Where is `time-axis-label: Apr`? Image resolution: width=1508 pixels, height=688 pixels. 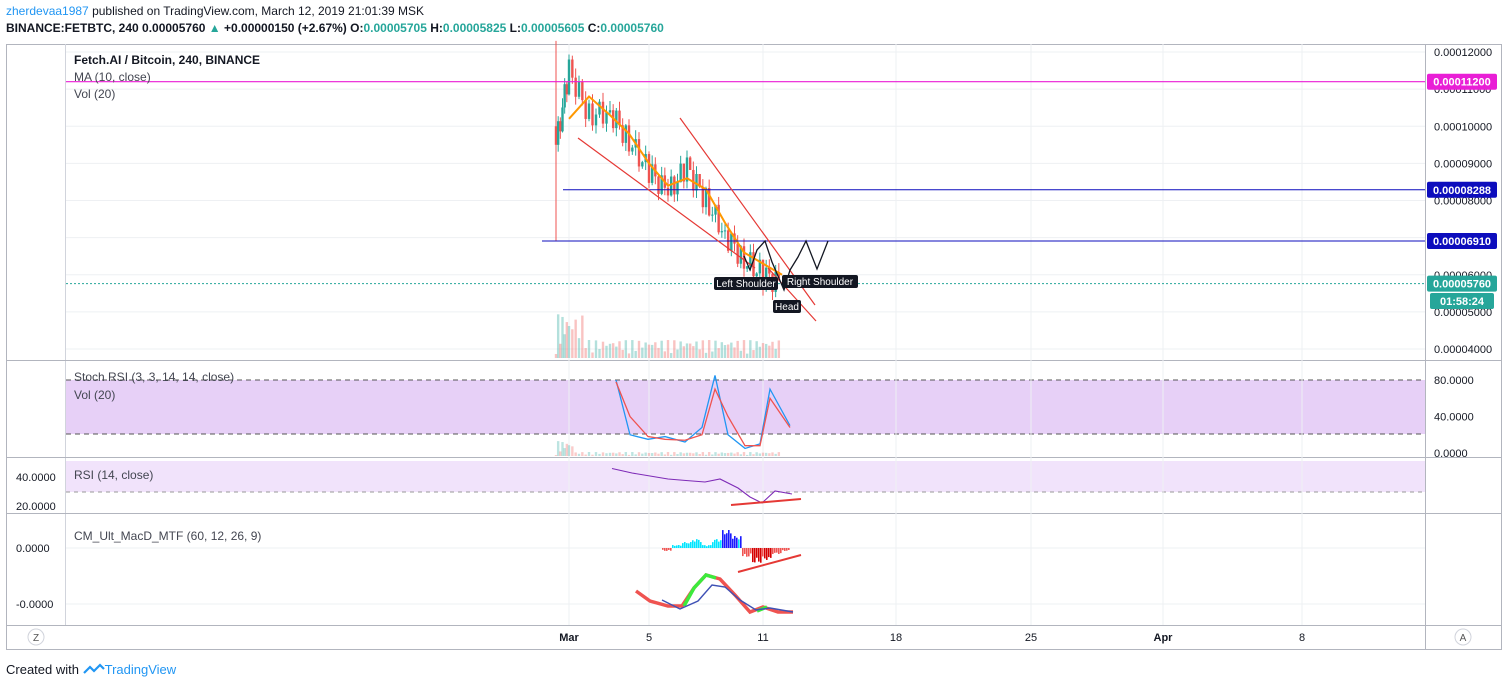
time-axis-label: Apr is located at coordinates (1164, 638).